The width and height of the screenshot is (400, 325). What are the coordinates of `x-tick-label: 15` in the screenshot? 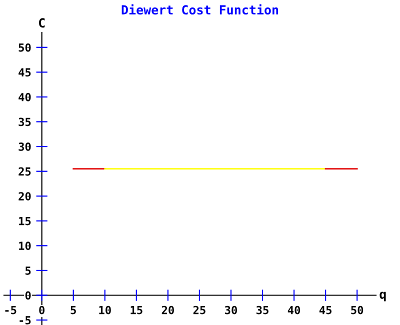 It's located at (136, 310).